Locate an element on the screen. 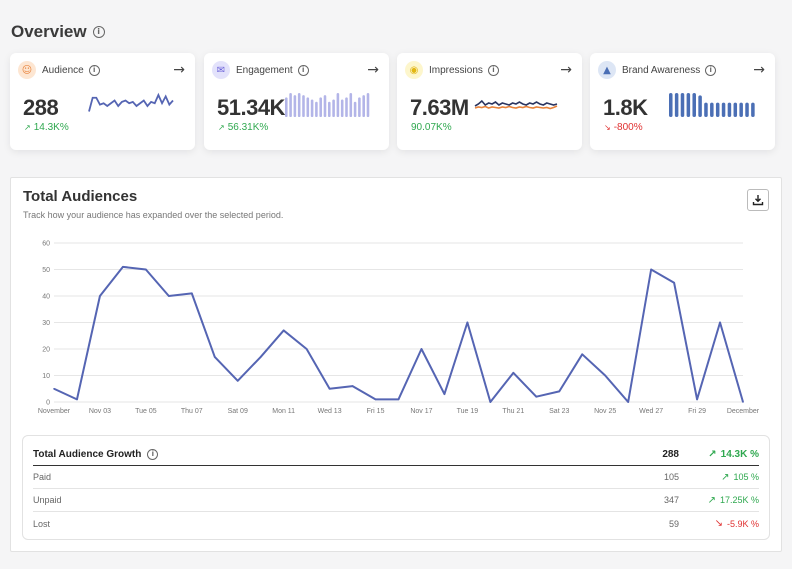 This screenshot has width=792, height=569. table-title: Total Audience Growth is located at coordinates (87, 454).